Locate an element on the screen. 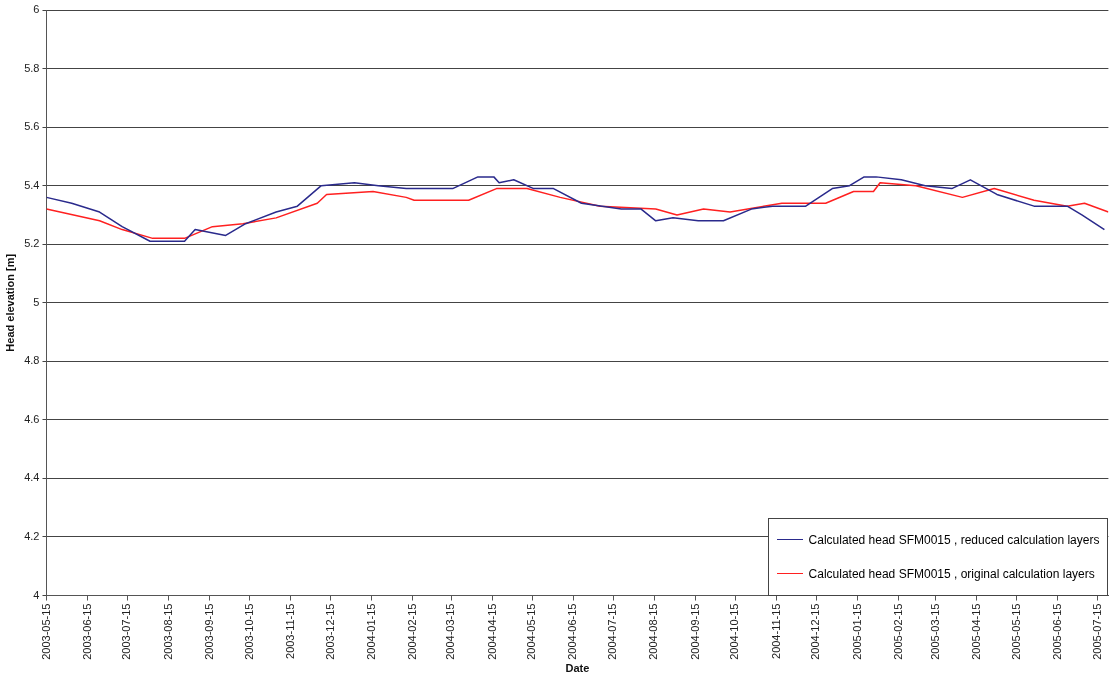  y-tick-label: 4 is located at coordinates (36, 594).